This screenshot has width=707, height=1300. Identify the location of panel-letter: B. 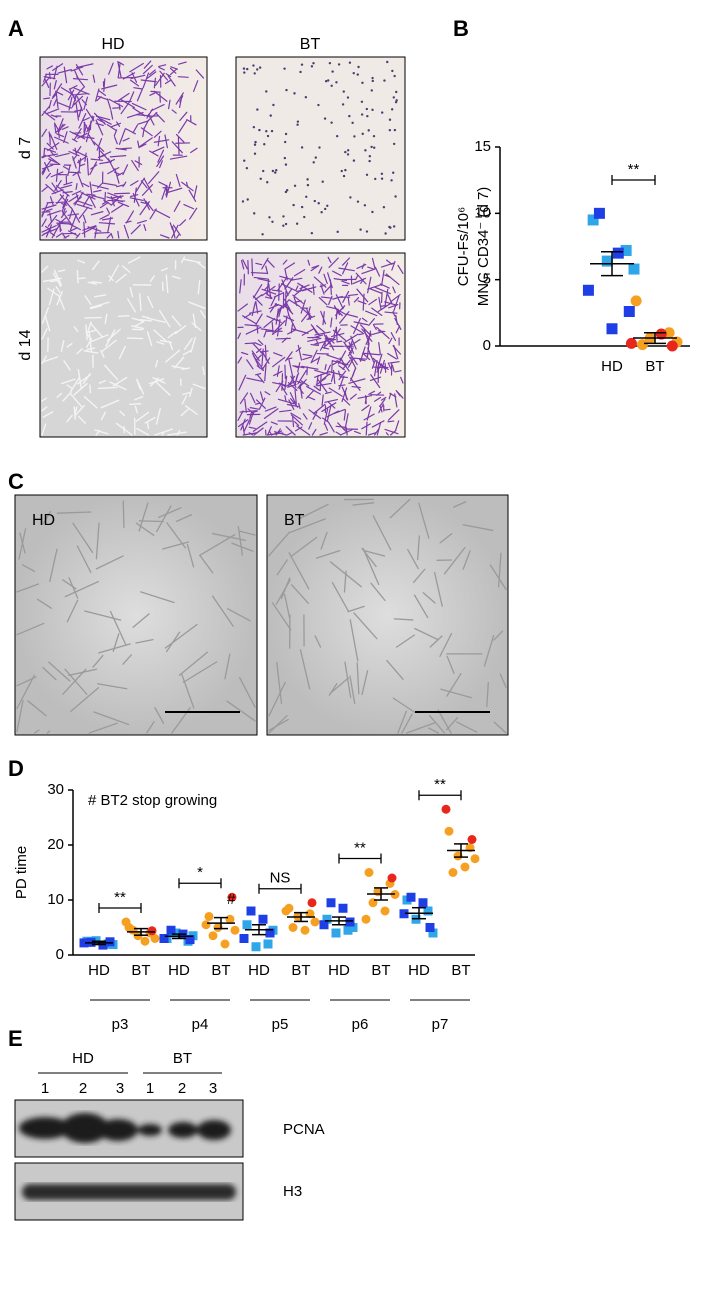
(461, 28).